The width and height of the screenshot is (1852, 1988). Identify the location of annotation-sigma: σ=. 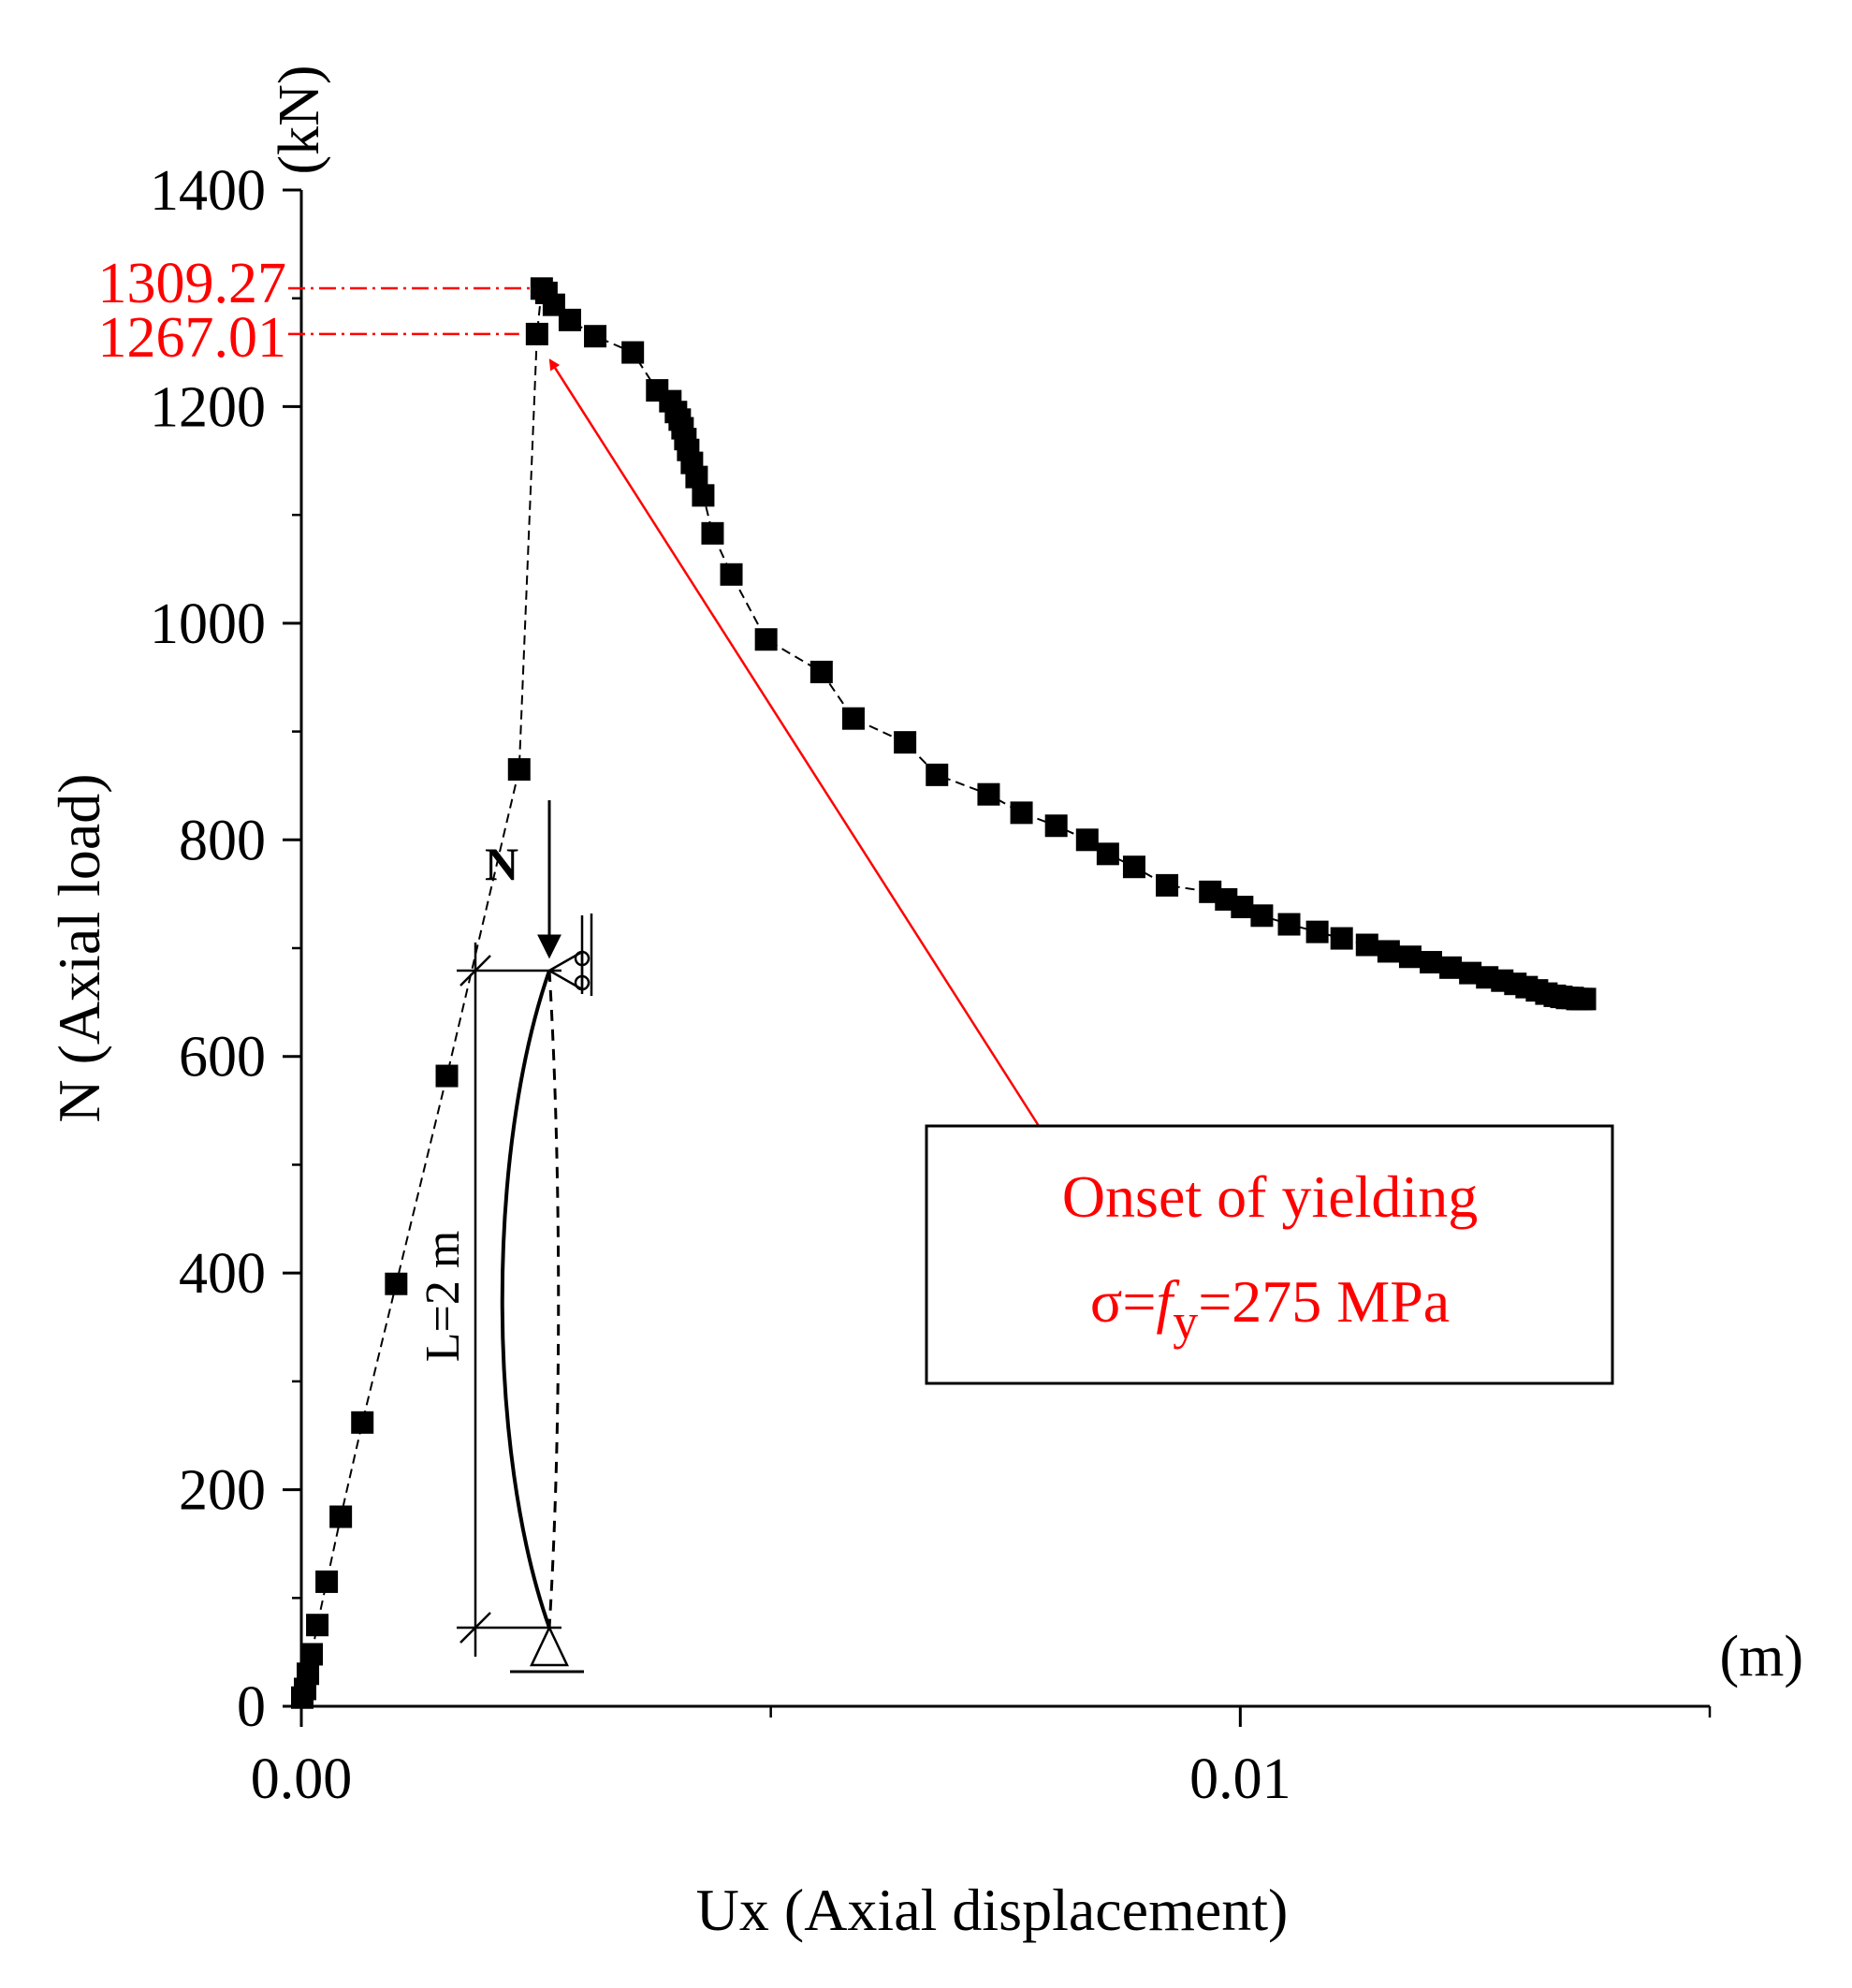
(1124, 1301).